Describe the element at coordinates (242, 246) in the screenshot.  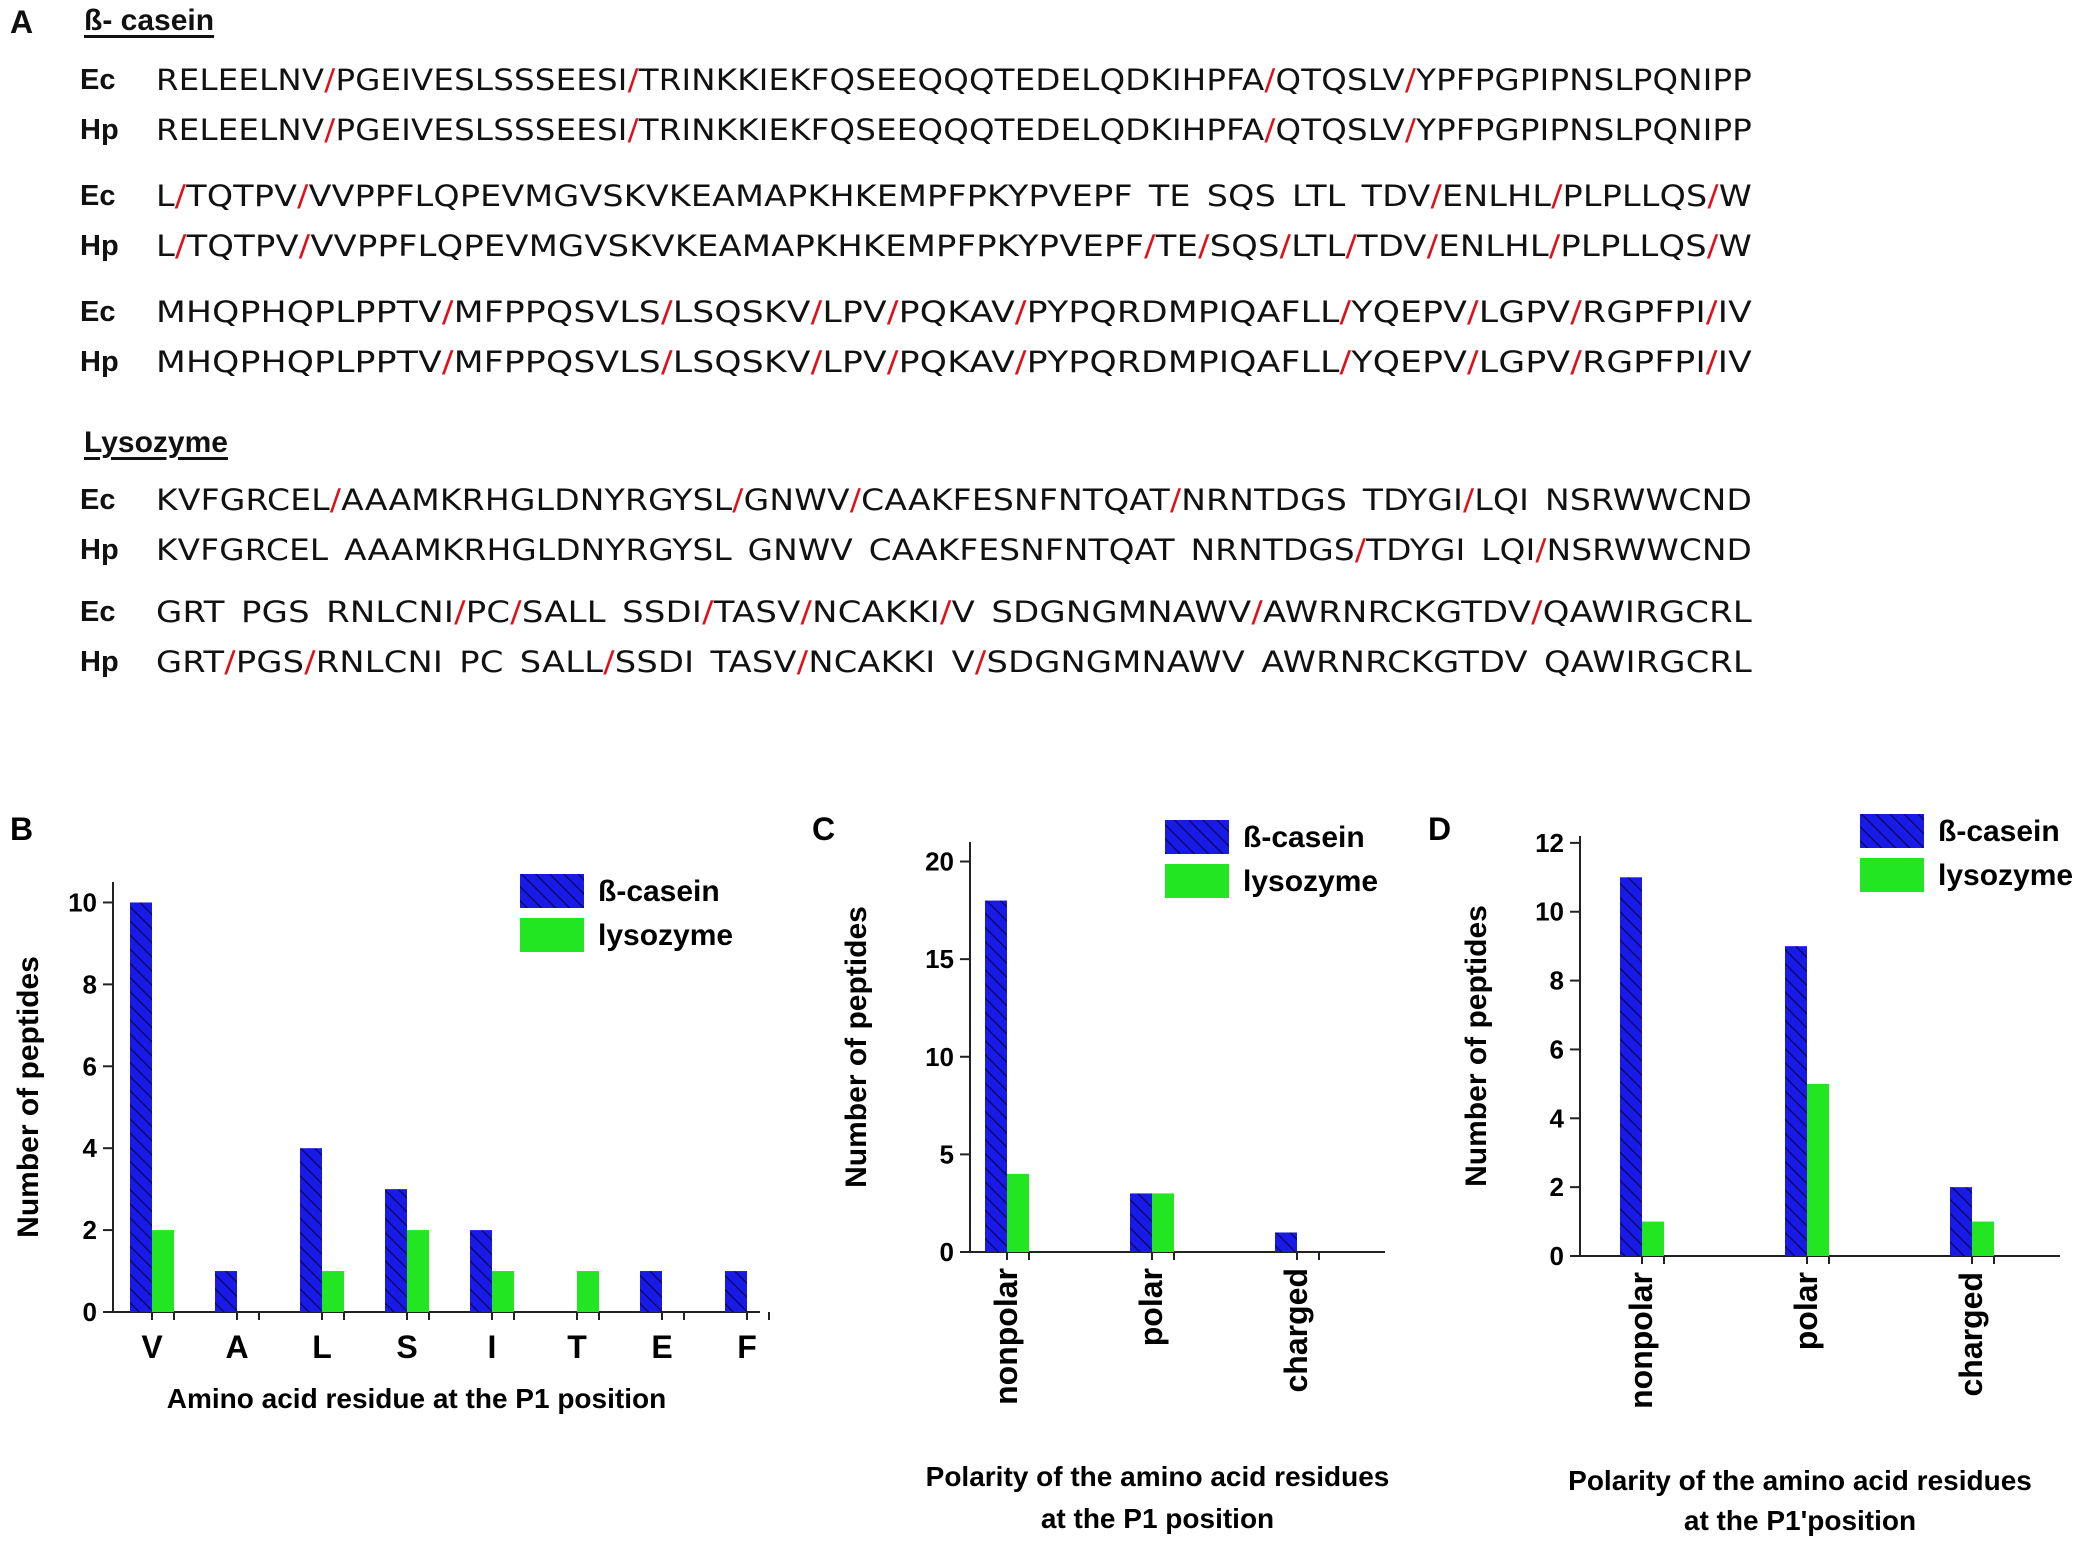
I see `sequence-segment: TQTPV` at that location.